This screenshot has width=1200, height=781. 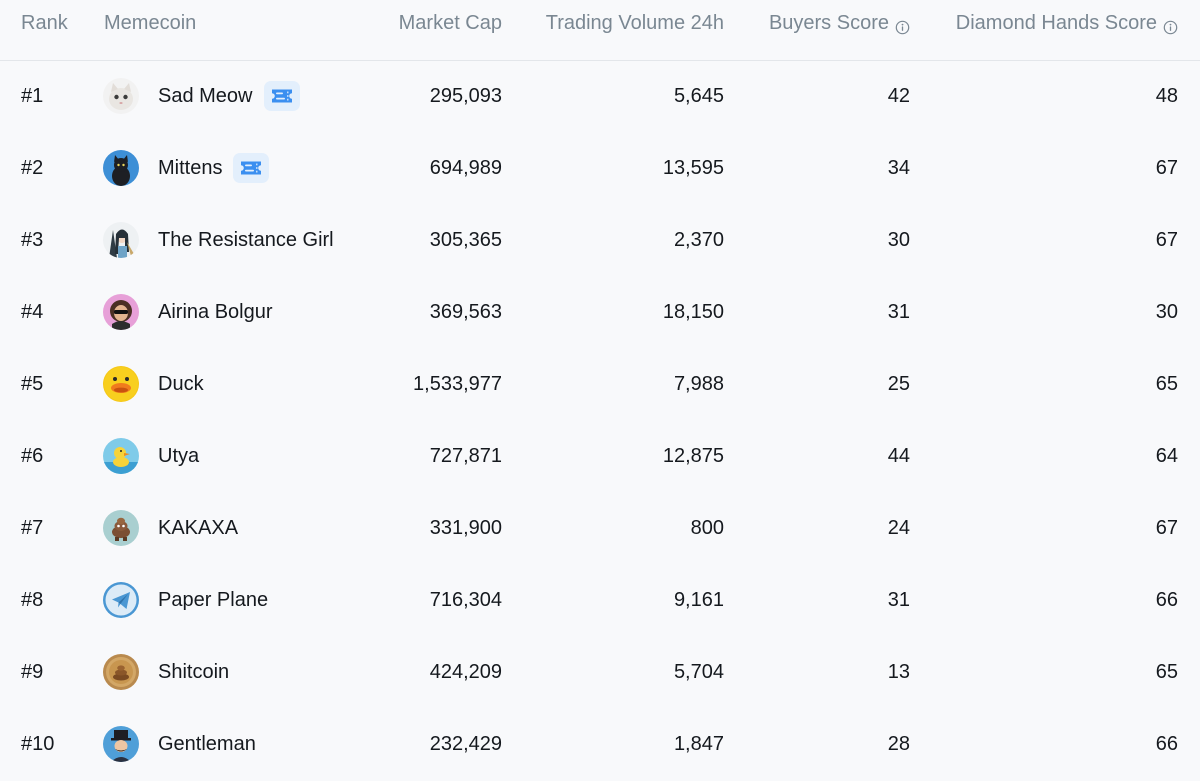 I want to click on memecoin-name: Sad Meow, so click(x=205, y=96).